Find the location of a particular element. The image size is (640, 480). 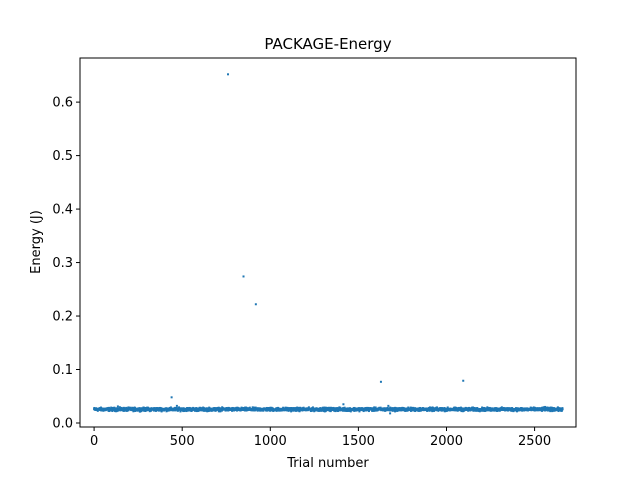

x-tick-label: 2500 is located at coordinates (534, 441).